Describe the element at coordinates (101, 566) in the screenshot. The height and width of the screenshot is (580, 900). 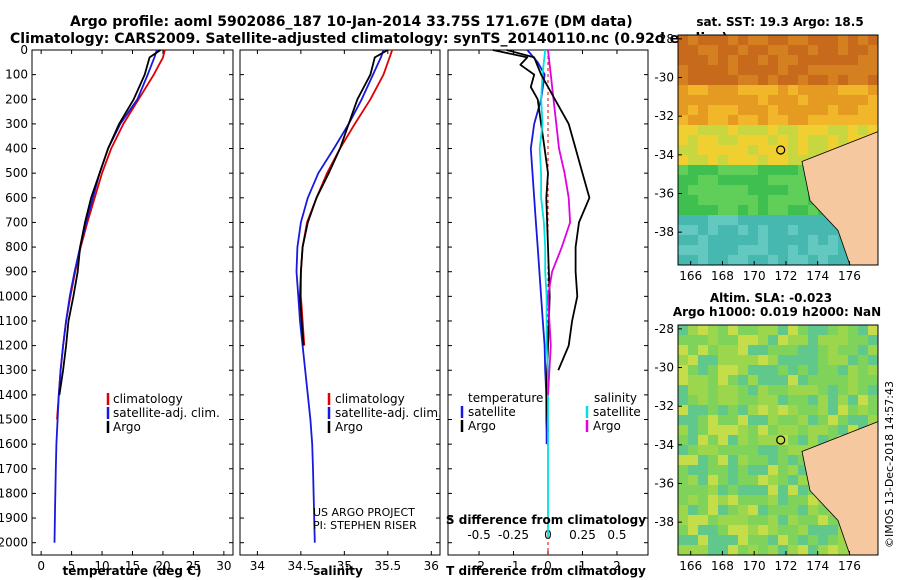
I see `x-tick-label: 10` at that location.